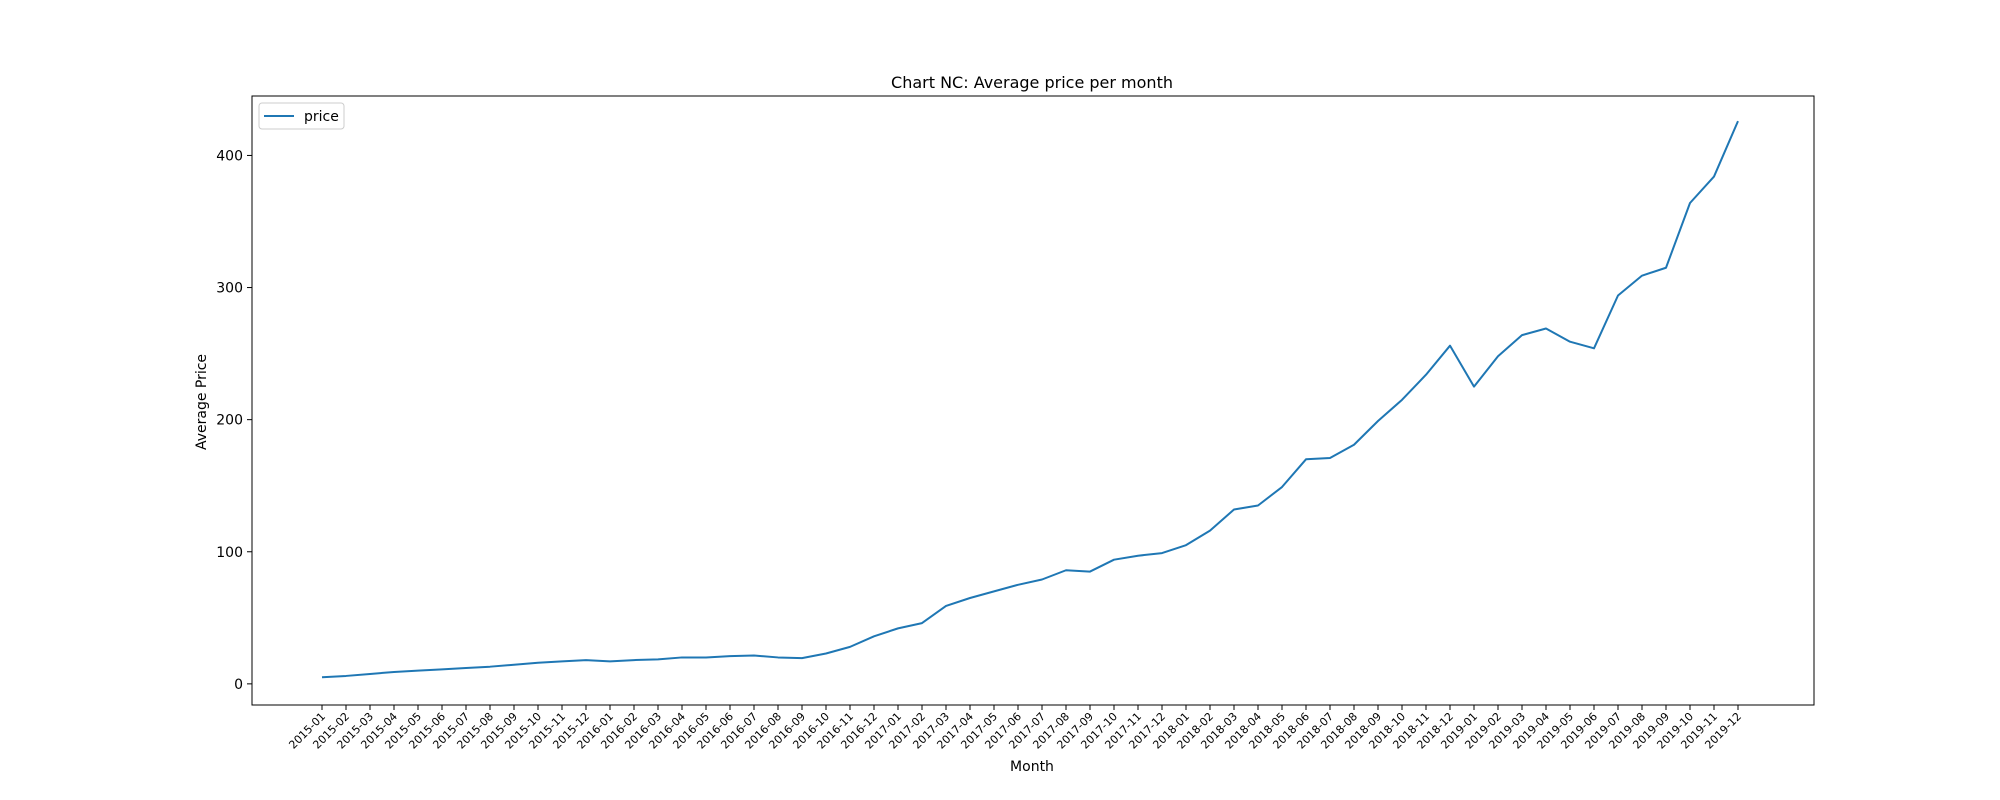 The width and height of the screenshot is (2000, 800). Describe the element at coordinates (202, 402) in the screenshot. I see `y-axis-label: Average Price` at that location.